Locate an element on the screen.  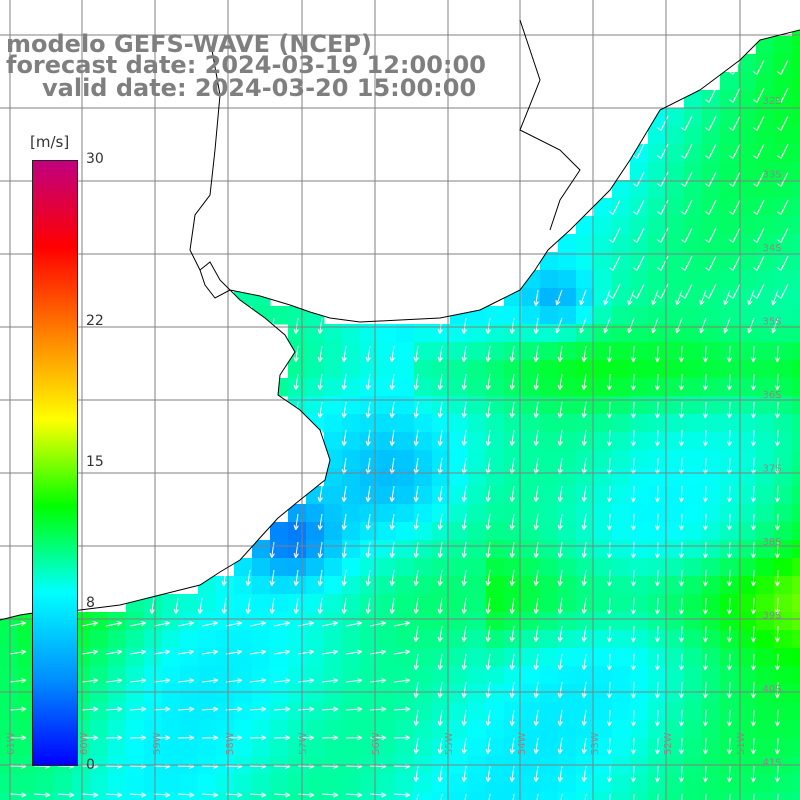
colorbar-tick: 22 is located at coordinates (95, 320).